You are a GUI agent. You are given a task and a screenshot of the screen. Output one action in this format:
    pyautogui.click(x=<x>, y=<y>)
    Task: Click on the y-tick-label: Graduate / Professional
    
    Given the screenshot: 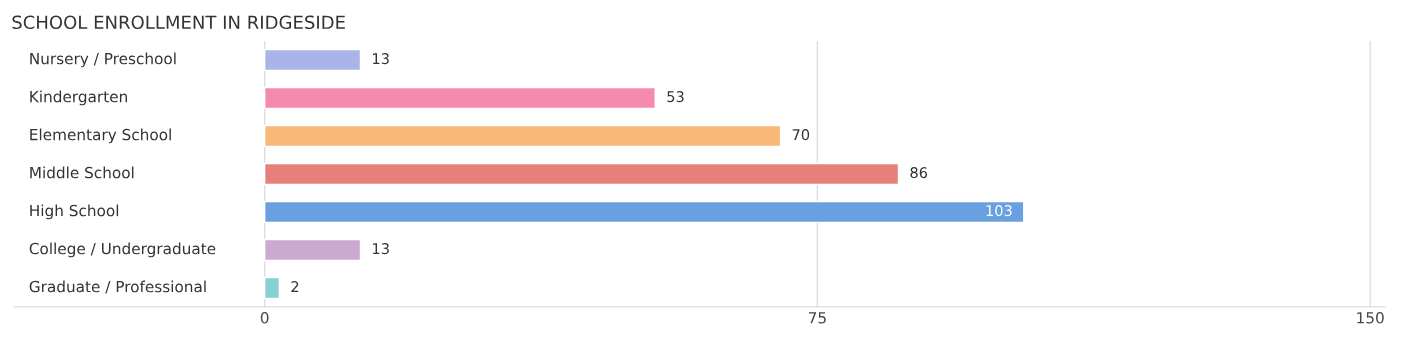 What is the action you would take?
    pyautogui.click(x=117, y=287)
    